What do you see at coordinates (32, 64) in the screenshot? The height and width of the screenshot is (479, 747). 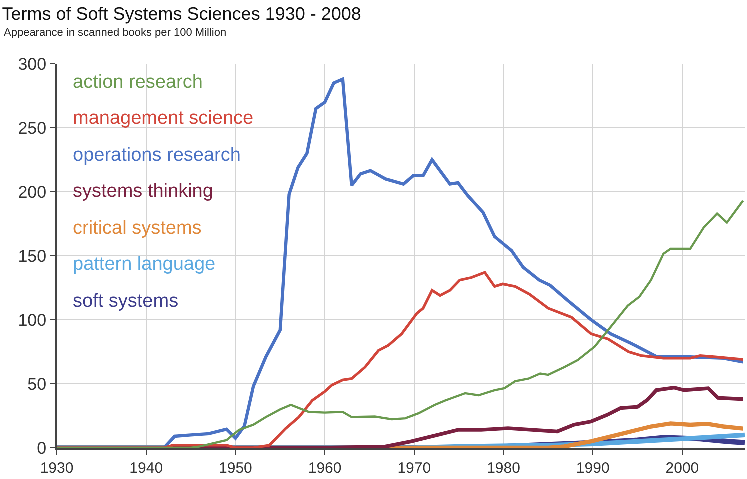 I see `y-tick-label: 300` at bounding box center [32, 64].